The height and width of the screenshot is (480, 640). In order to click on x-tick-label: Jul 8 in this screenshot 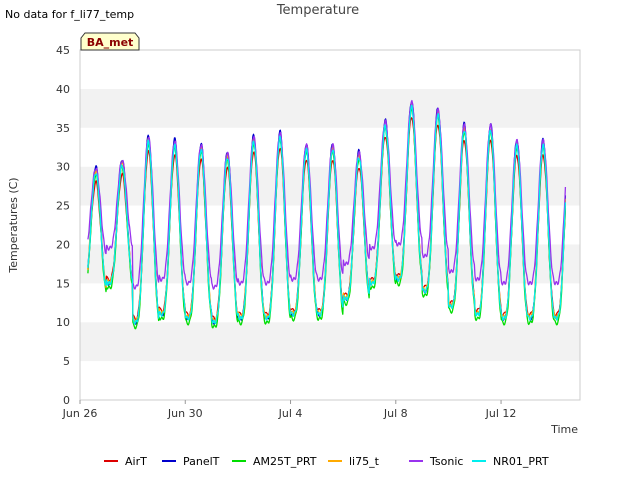, I will do `click(395, 413)`.